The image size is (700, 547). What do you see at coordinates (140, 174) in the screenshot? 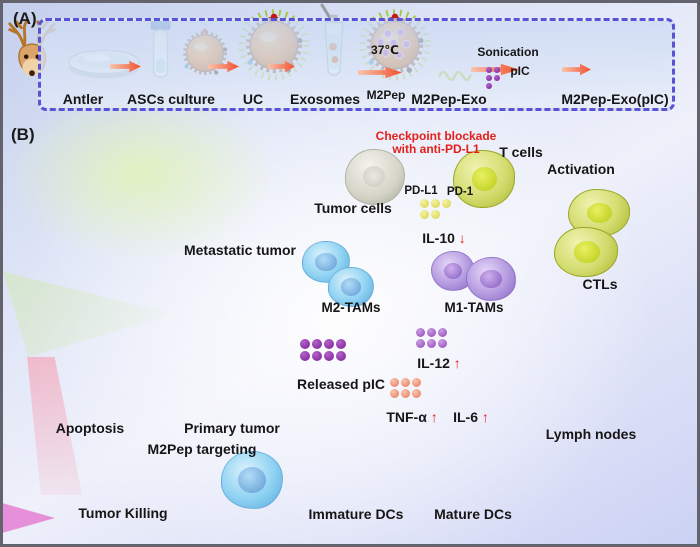
I see `green-glow` at bounding box center [140, 174].